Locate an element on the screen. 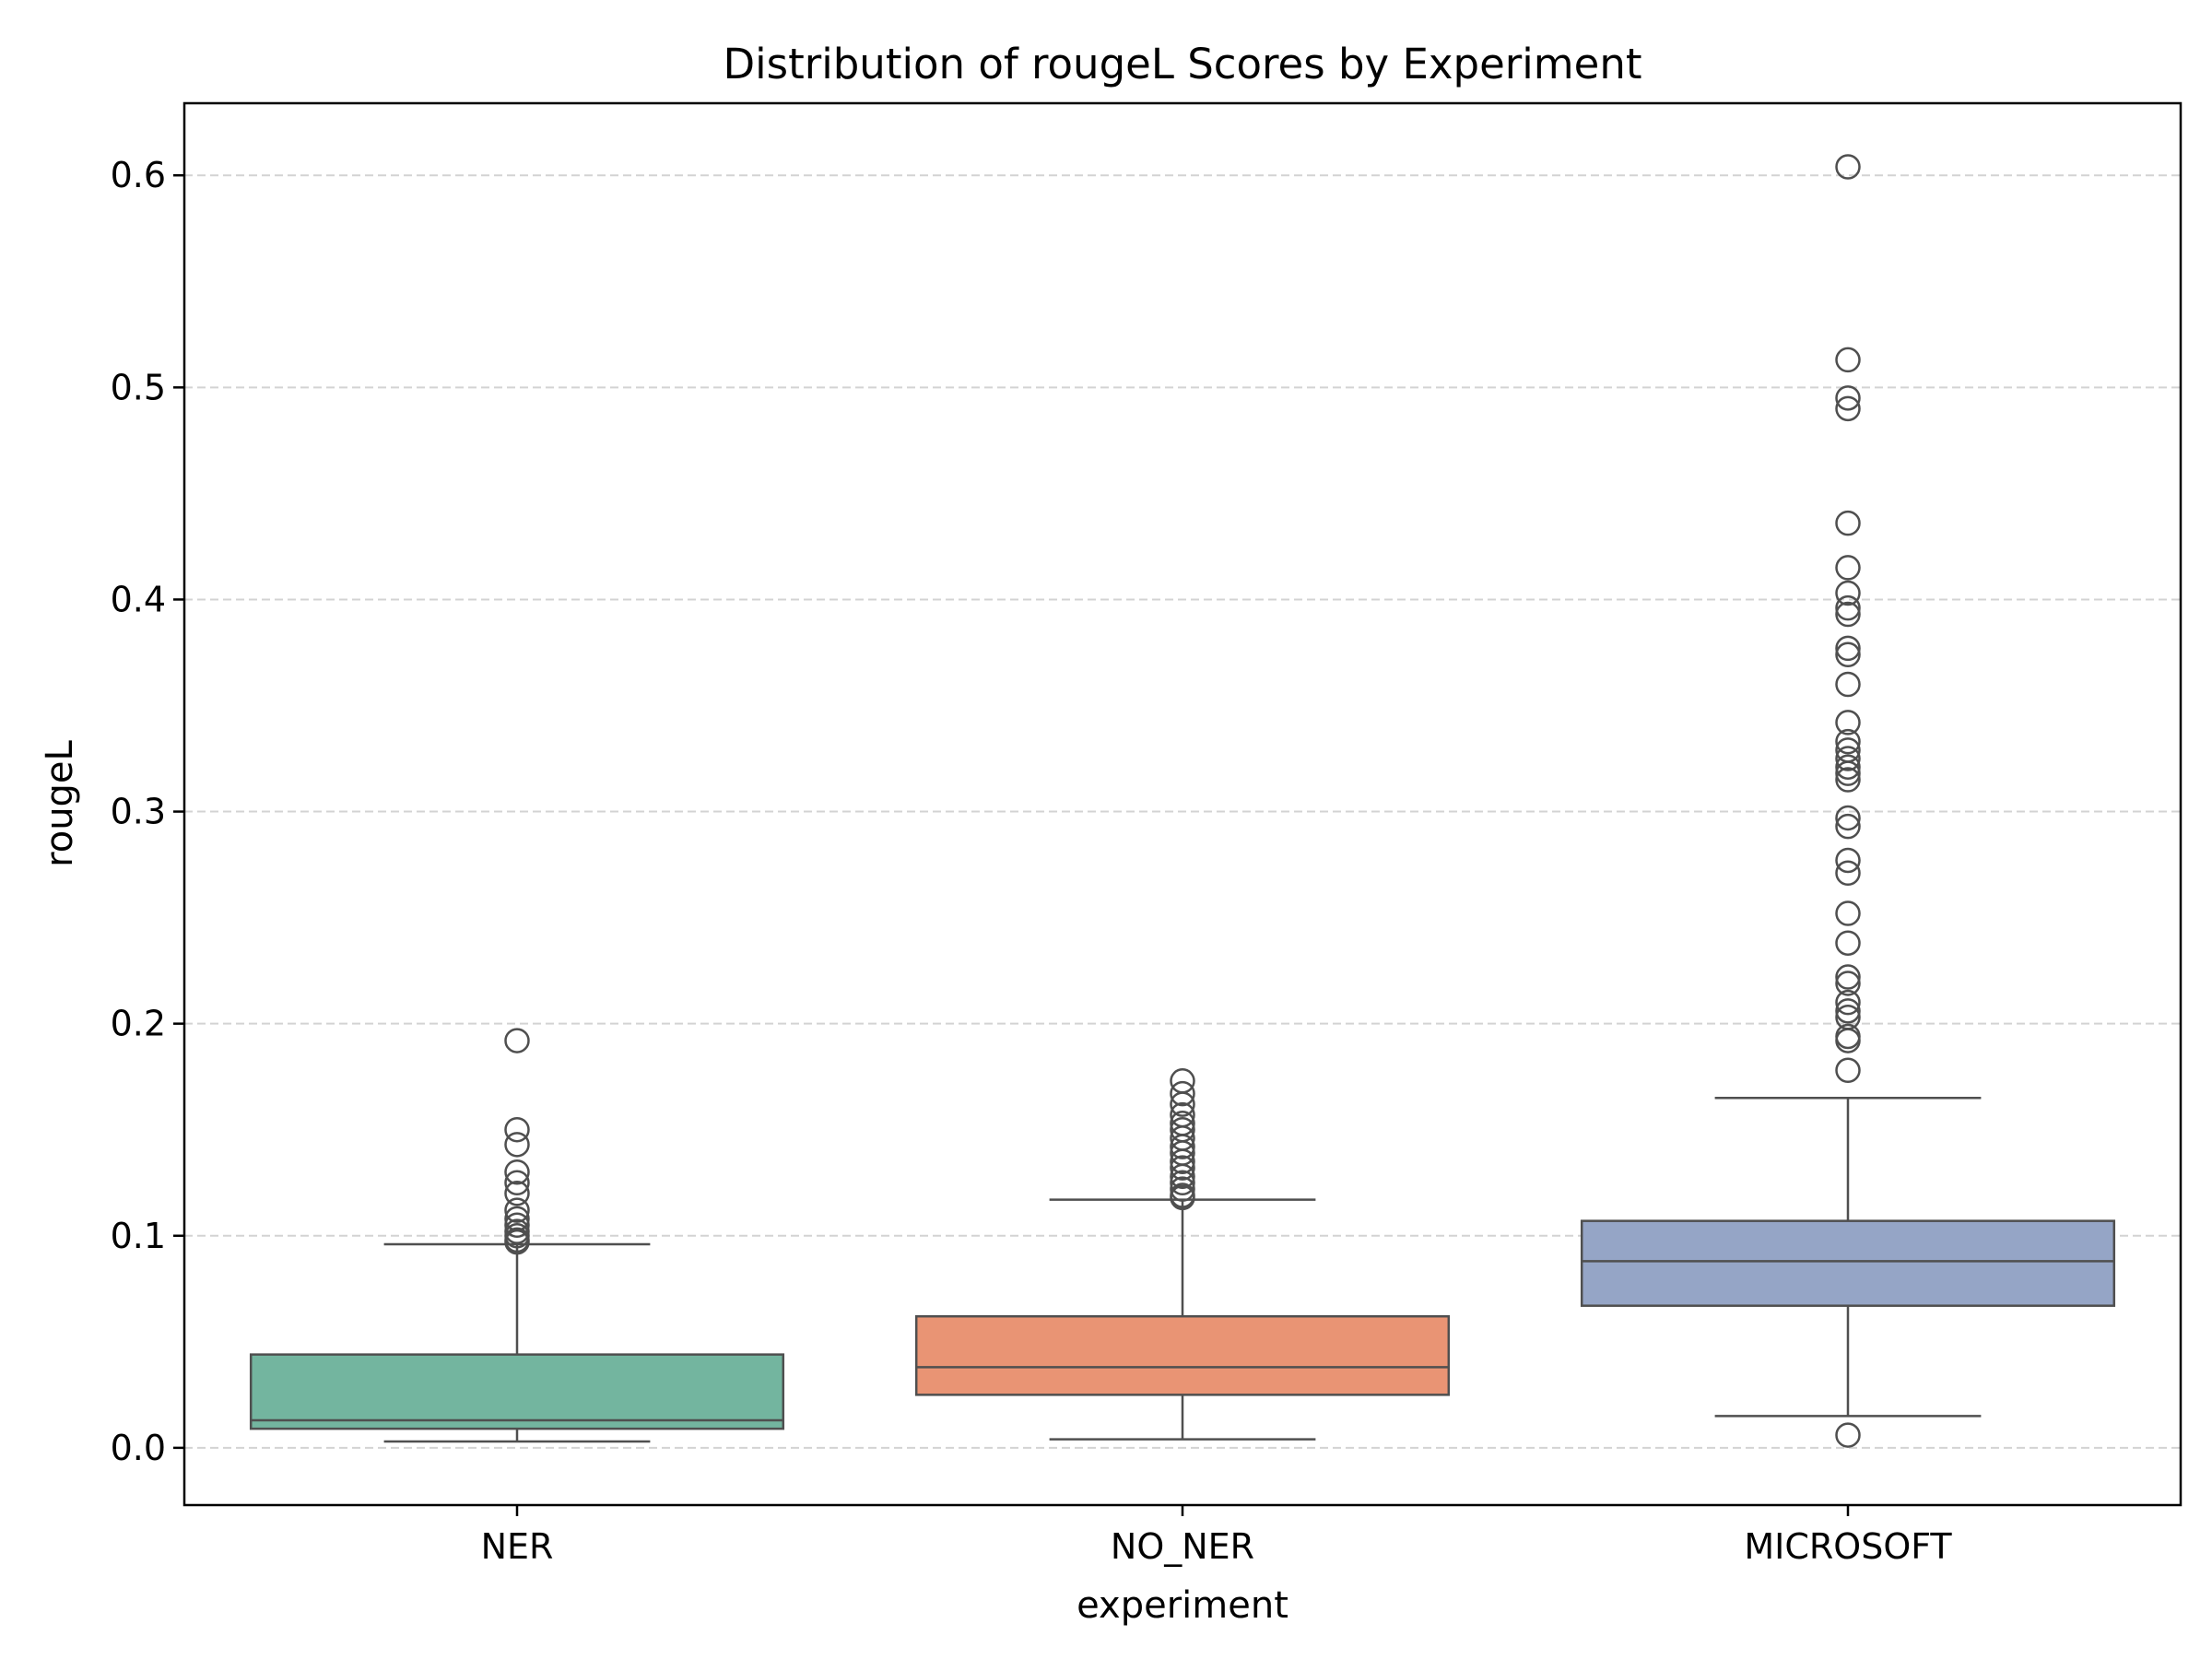 This screenshot has height=1659, width=2212. y-axis-label: rougeL is located at coordinates (60, 802).